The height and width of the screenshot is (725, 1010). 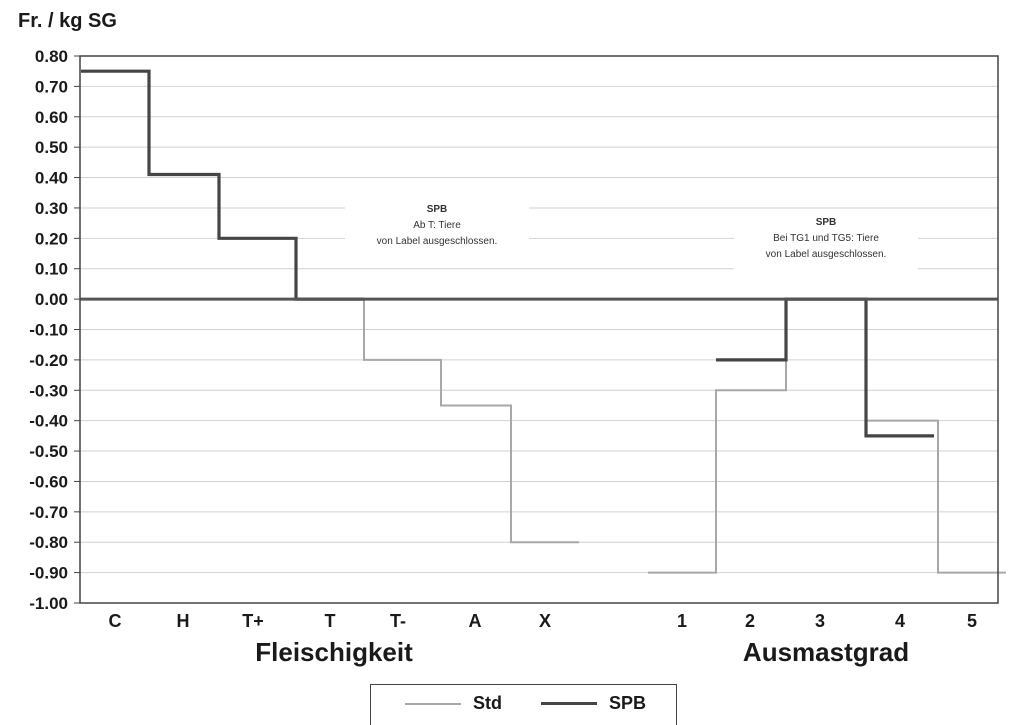 What do you see at coordinates (51, 86) in the screenshot?
I see `y-tick-label: 0.70` at bounding box center [51, 86].